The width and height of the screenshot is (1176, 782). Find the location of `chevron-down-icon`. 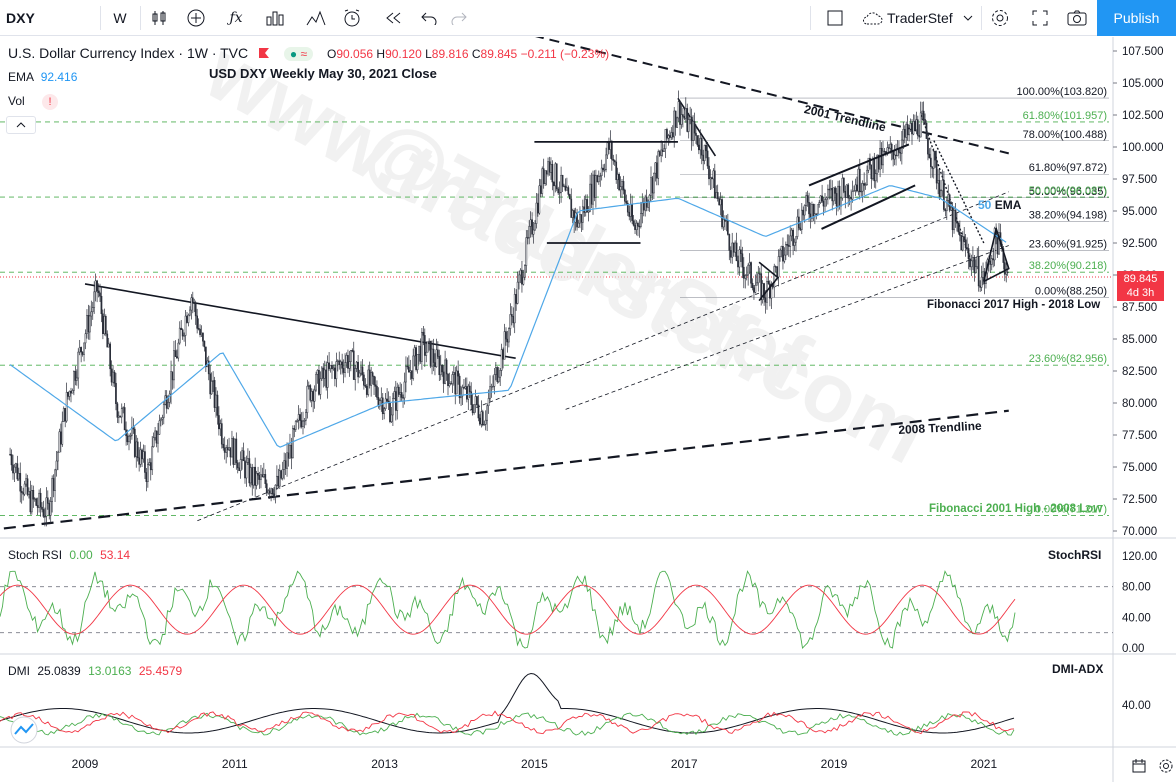

chevron-down-icon is located at coordinates (968, 18).